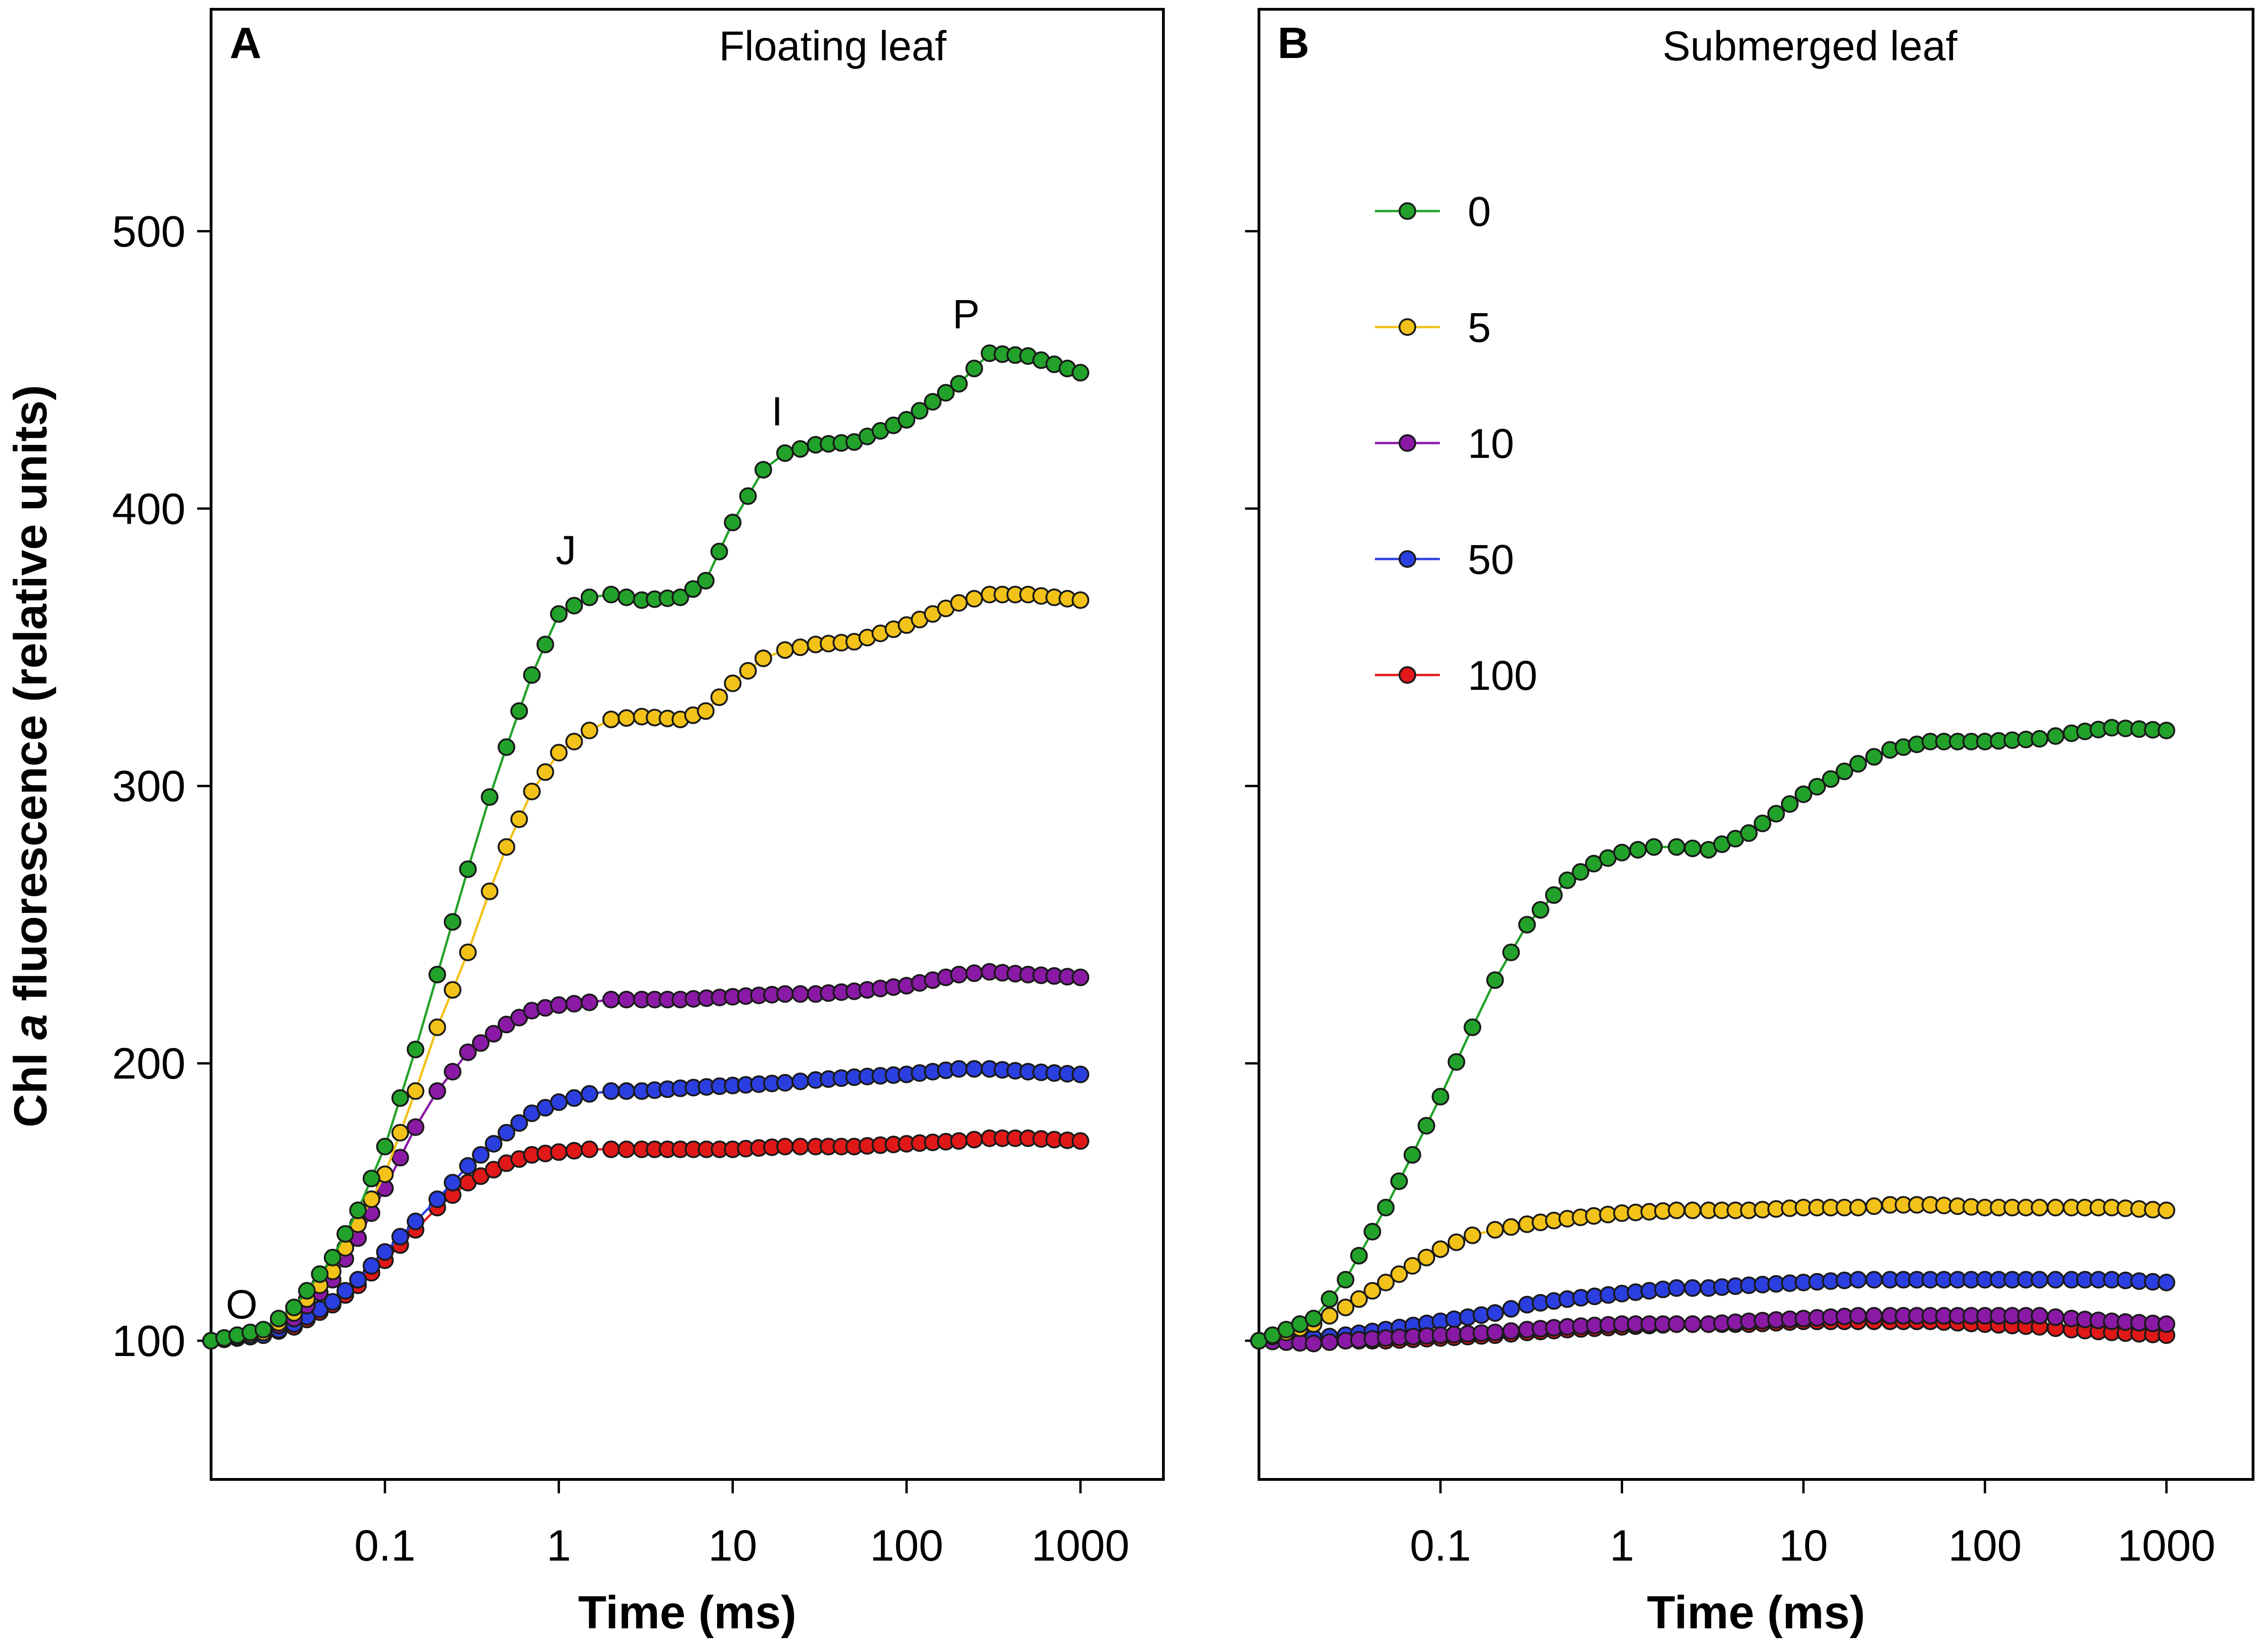 The image size is (2260, 1652). I want to click on phase-label-i: I, so click(777, 411).